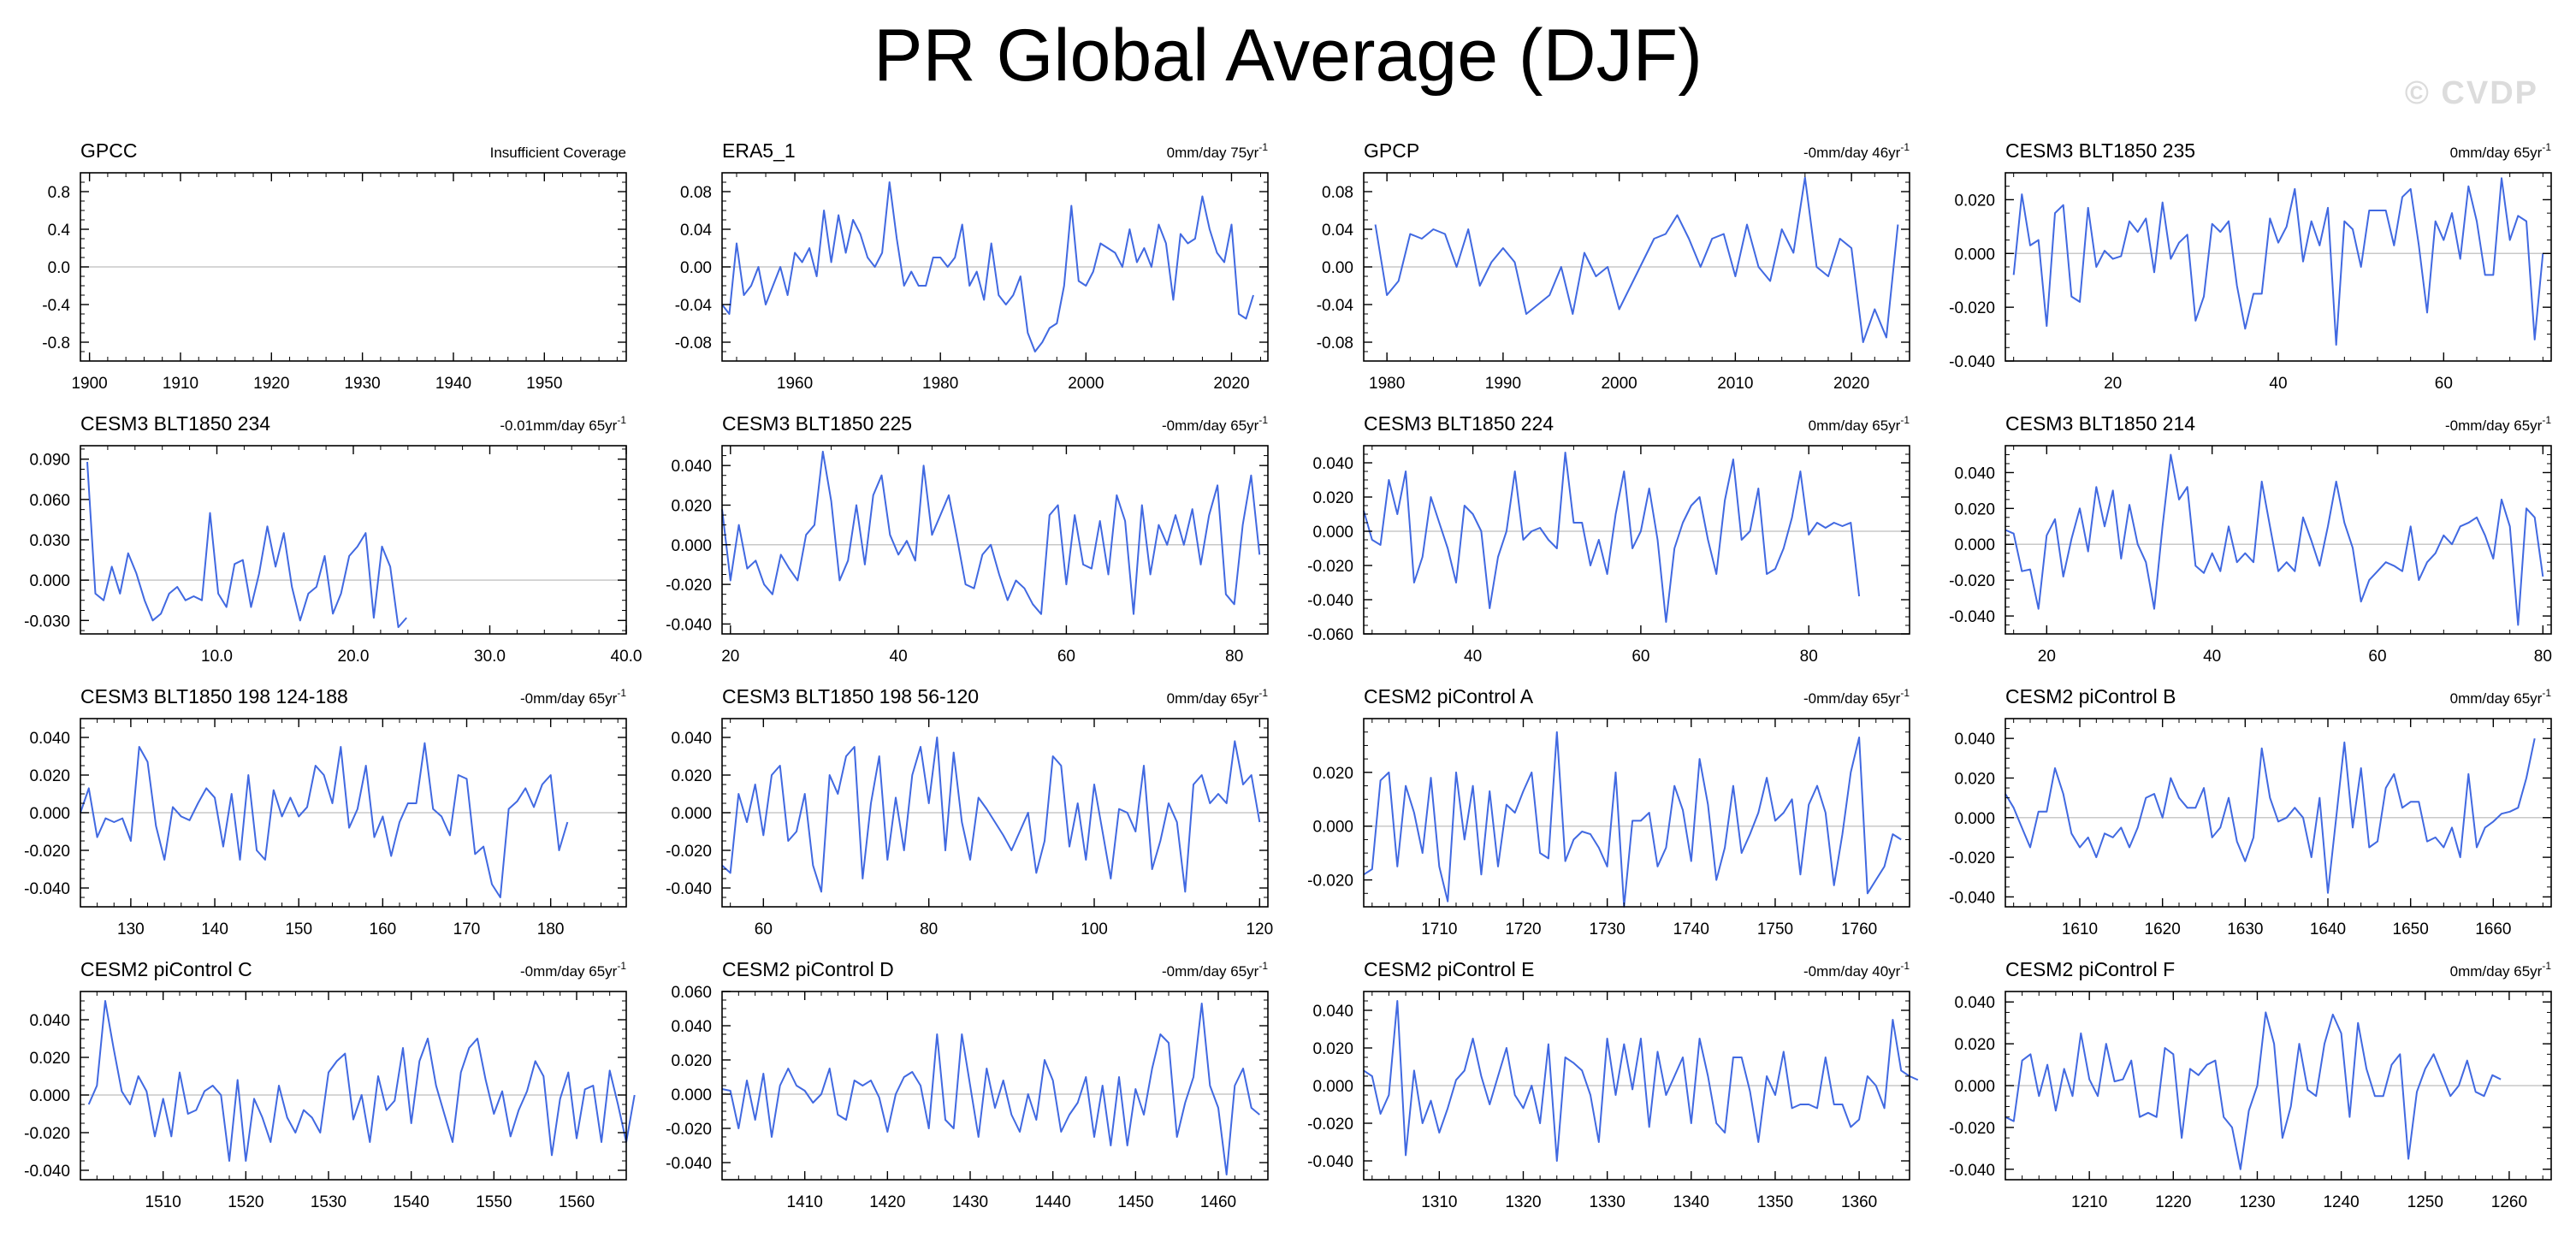 Image resolution: width=2576 pixels, height=1249 pixels. Describe the element at coordinates (551, 929) in the screenshot. I see `x-tick-label: 180` at that location.